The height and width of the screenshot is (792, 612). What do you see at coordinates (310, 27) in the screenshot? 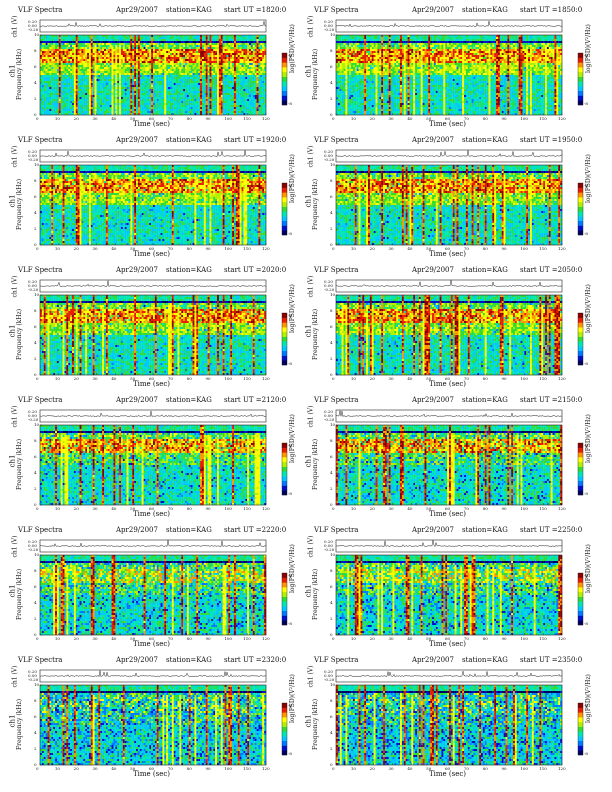
I see `timeseries-axis-label: ch1 (V)` at bounding box center [310, 27].